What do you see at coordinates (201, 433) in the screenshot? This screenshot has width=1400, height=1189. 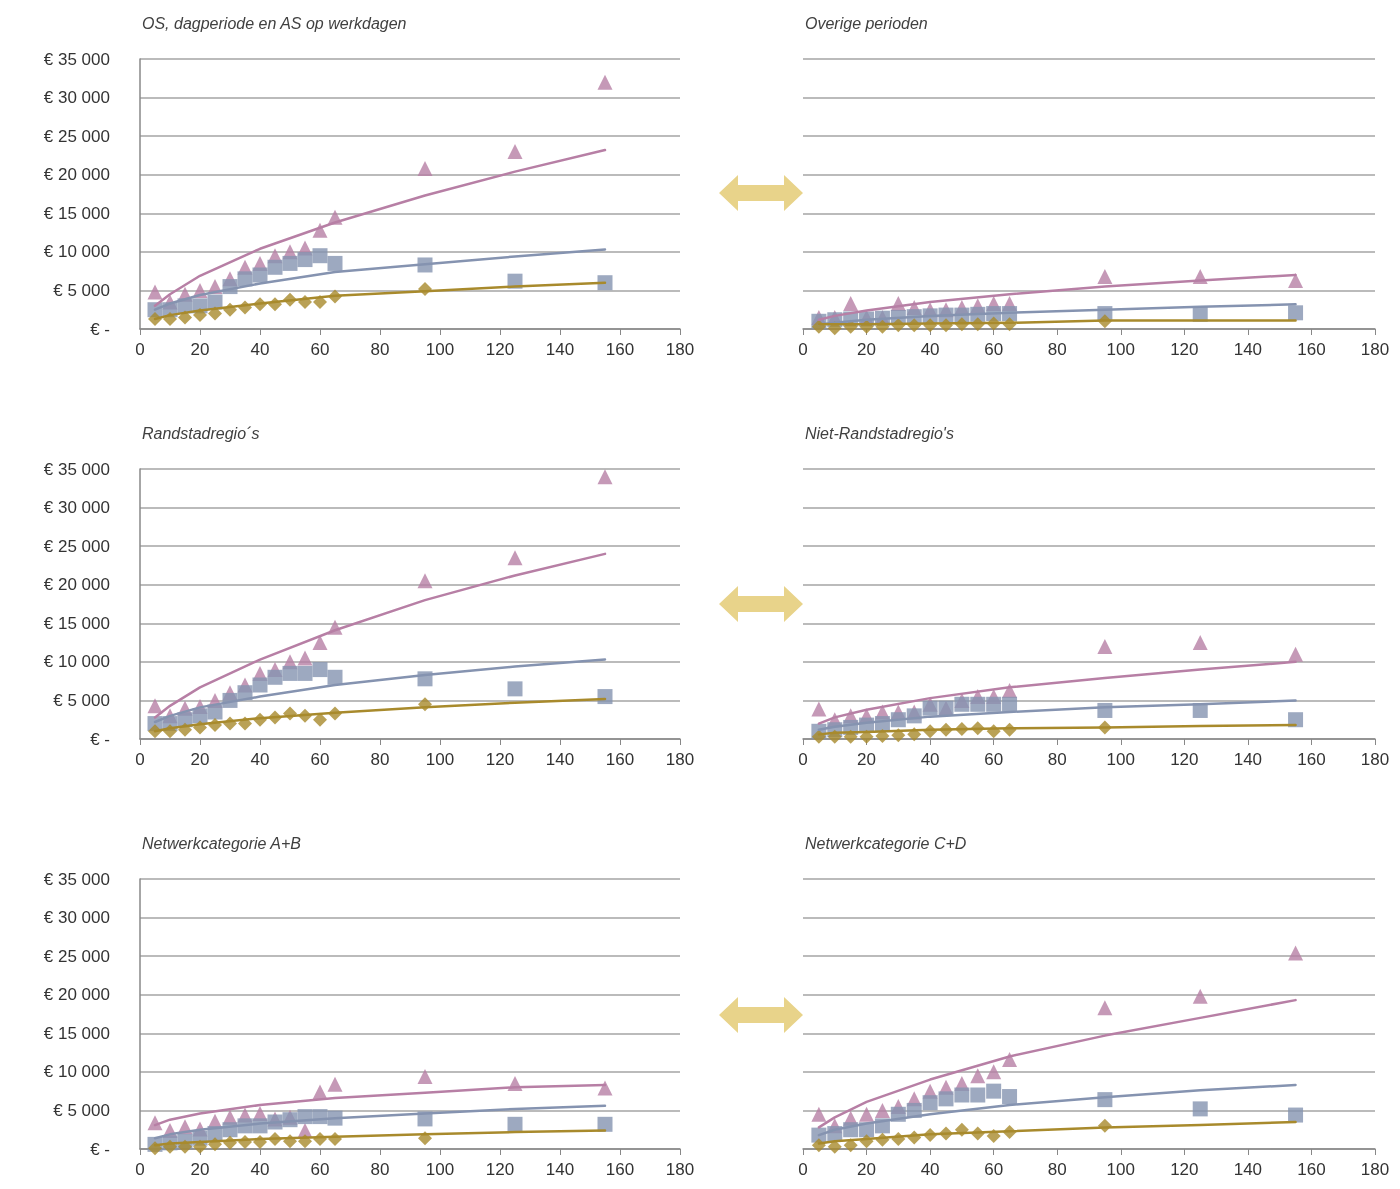 I see `chart-title: Randstadregio´s` at bounding box center [201, 433].